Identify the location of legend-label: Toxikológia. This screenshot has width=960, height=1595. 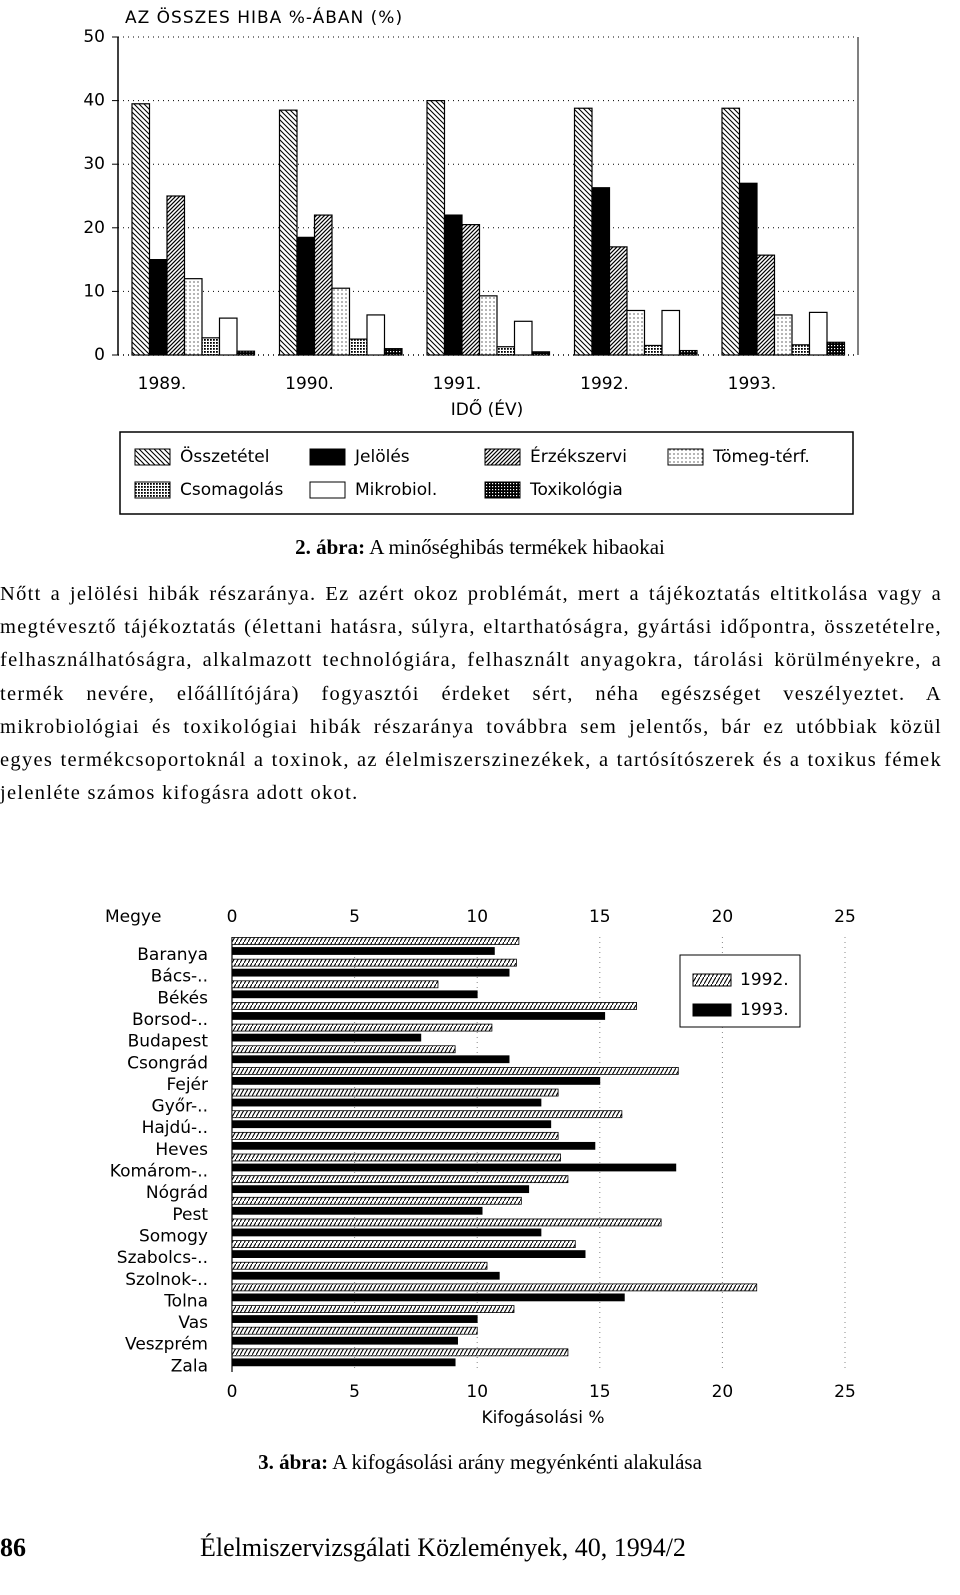
(576, 490).